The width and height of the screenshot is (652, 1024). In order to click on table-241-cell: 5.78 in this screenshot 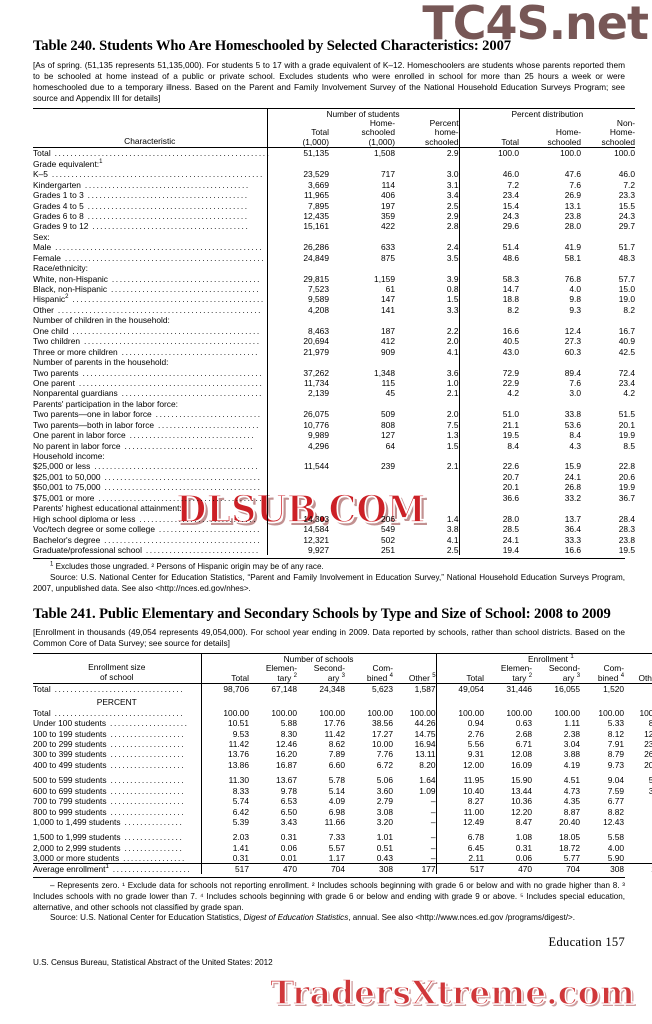, I will do `click(336, 780)`.